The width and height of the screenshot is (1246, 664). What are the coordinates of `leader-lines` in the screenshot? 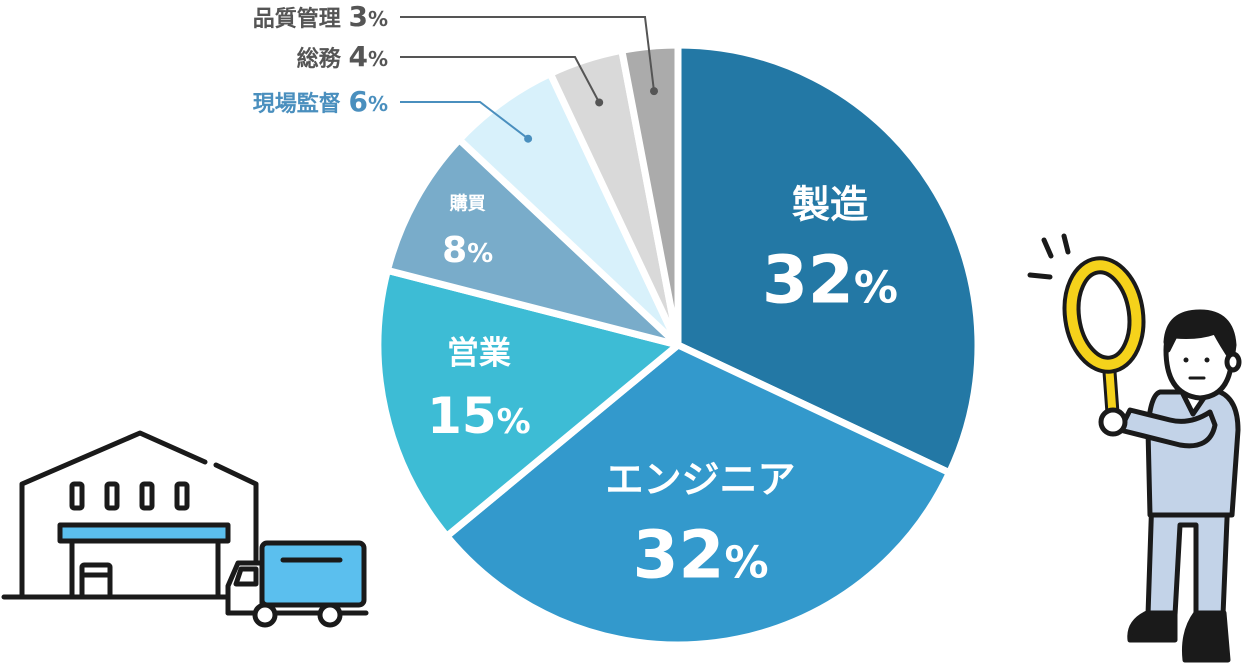 It's located at (529, 79).